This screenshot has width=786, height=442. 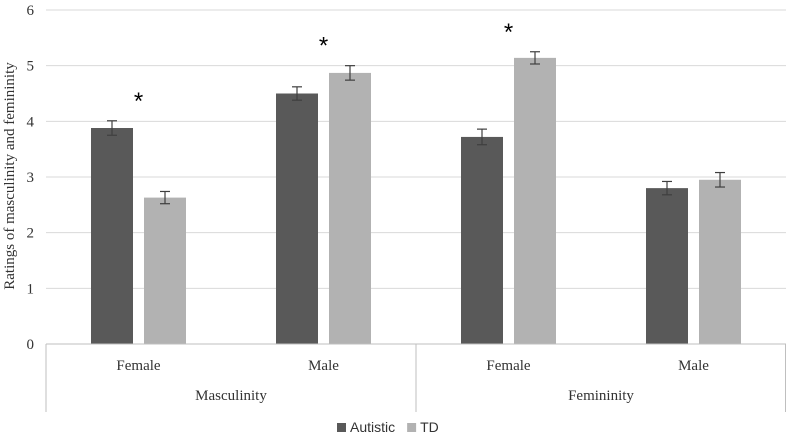 What do you see at coordinates (323, 67) in the screenshot?
I see `significance-markers: * * *` at bounding box center [323, 67].